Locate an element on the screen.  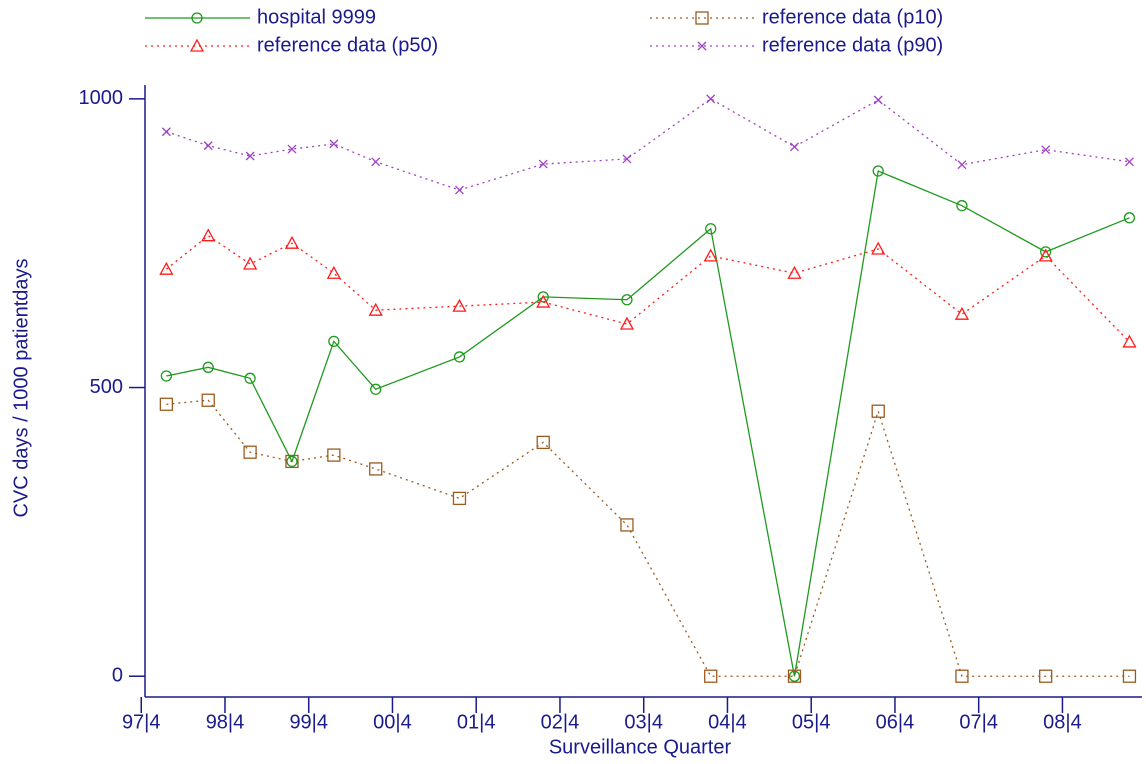
y-tick-label: 1000 is located at coordinates (101, 98).